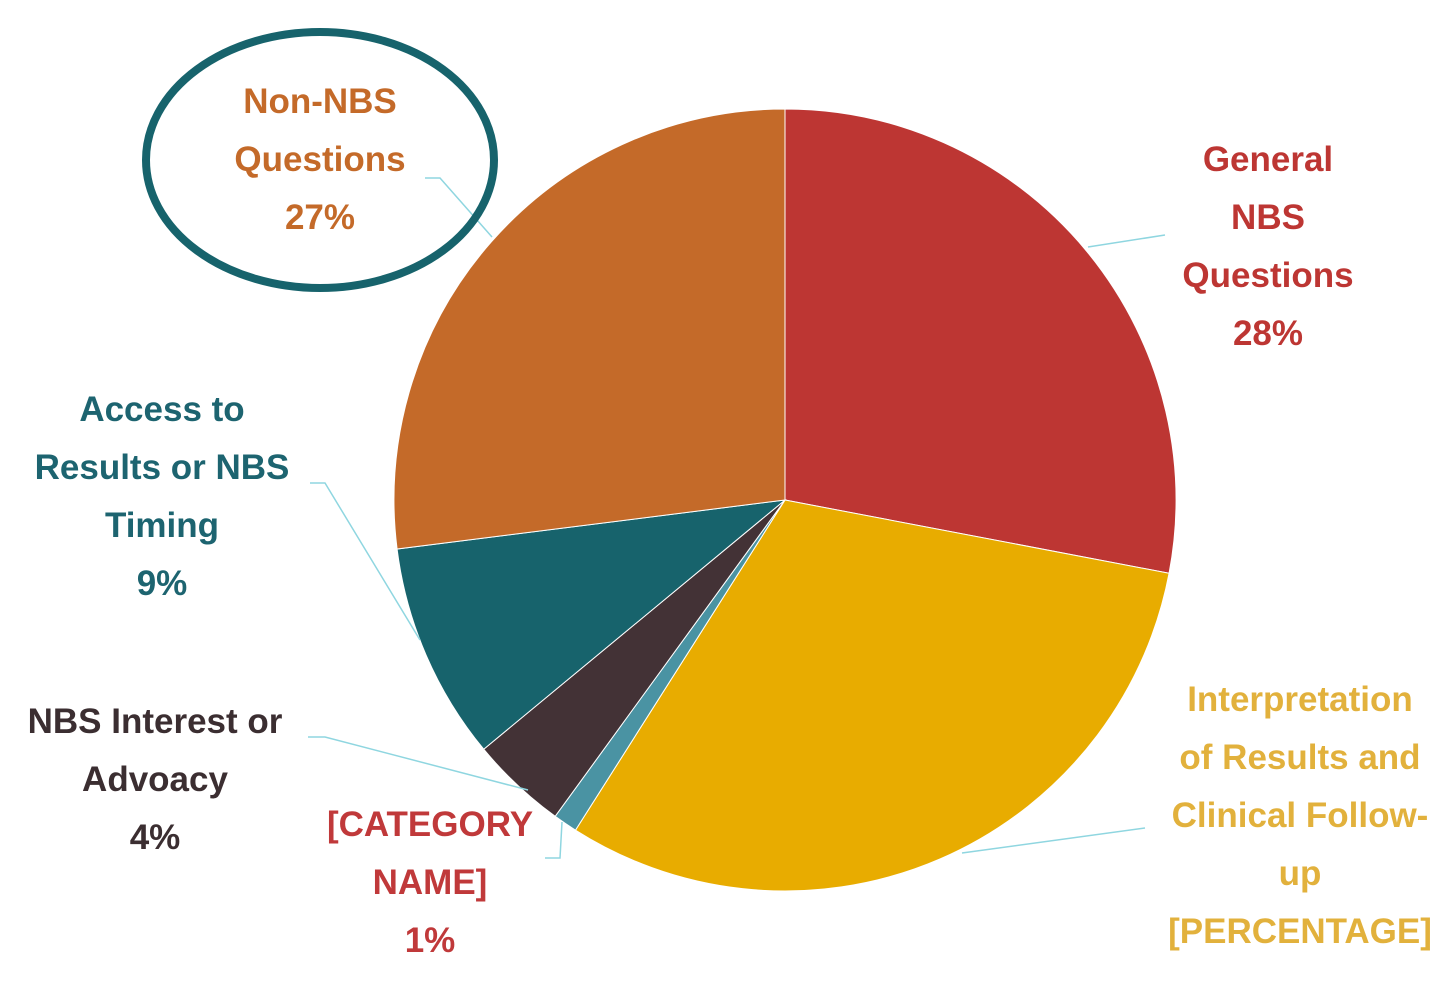  I want to click on category-name: [CATEGORY NAME], so click(430, 853).